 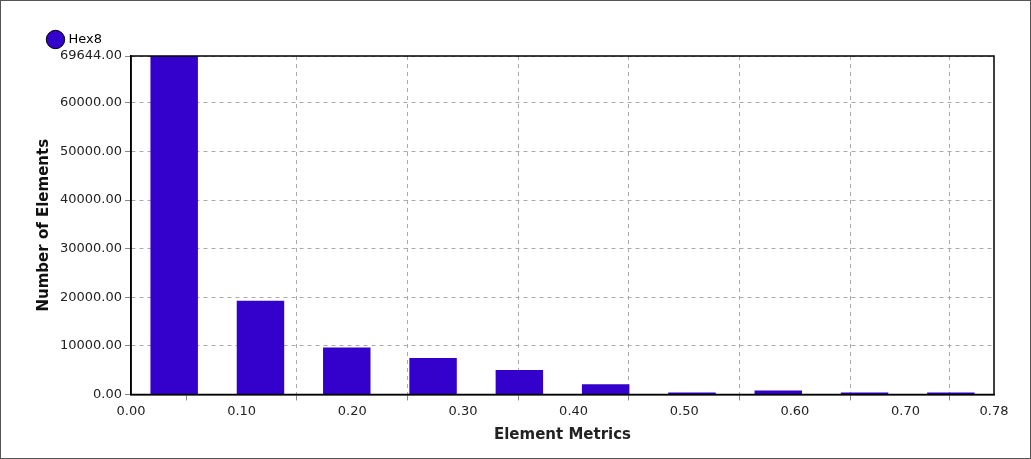 I want to click on y-tick-label: 20000.00, so click(x=91, y=296).